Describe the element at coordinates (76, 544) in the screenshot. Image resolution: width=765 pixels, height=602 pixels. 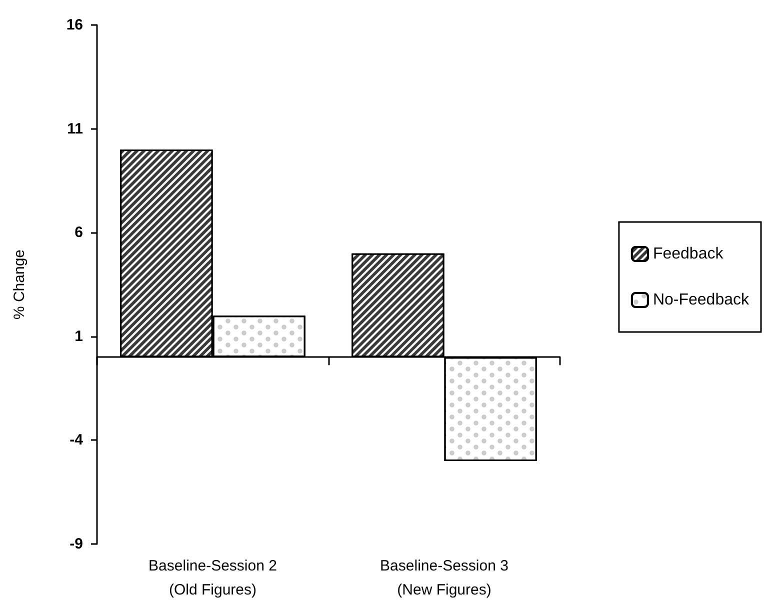
I see `y-tick-label: -9` at that location.